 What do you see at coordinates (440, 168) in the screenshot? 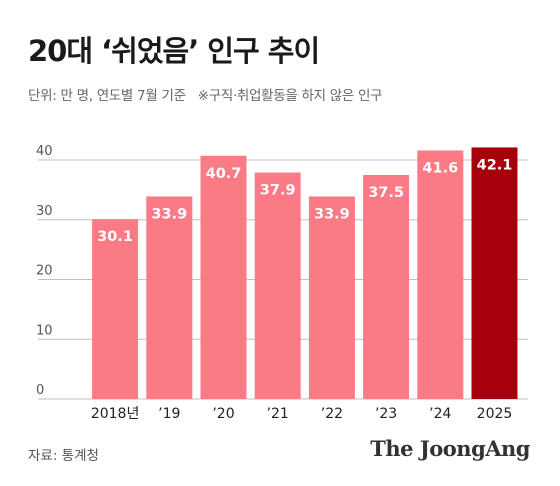
I see `bar-value-label: 41.6` at bounding box center [440, 168].